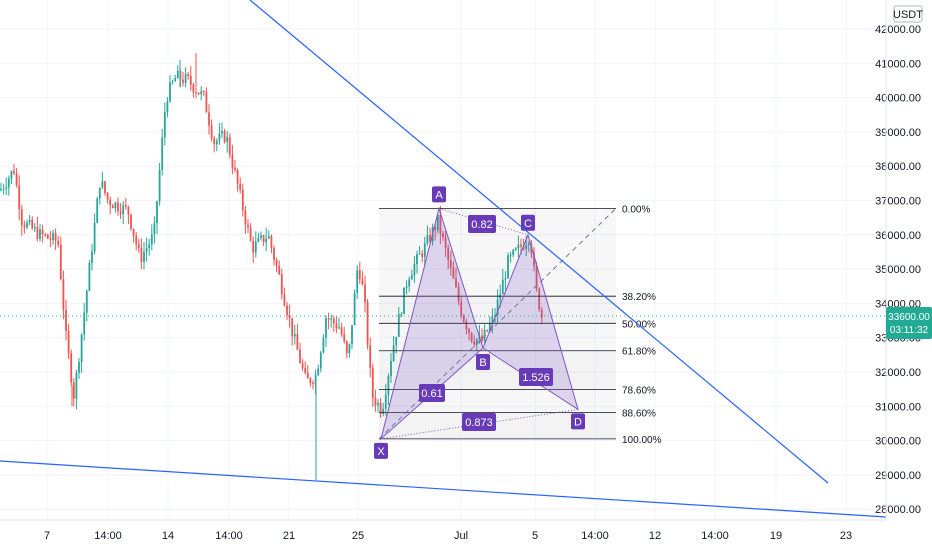  I want to click on price-tag-box, so click(909, 323).